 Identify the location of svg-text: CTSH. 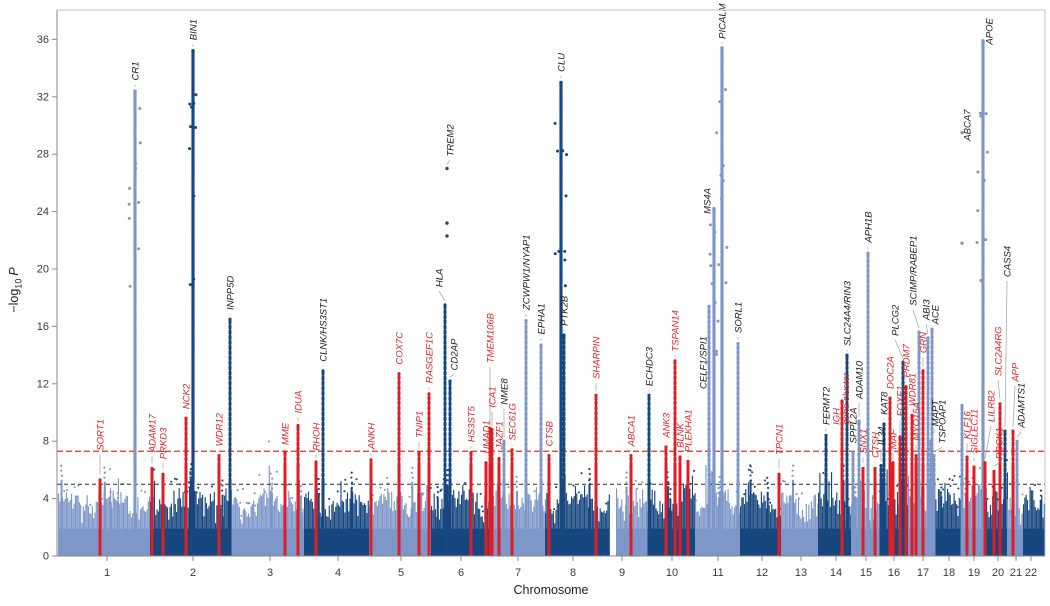
(876, 445).